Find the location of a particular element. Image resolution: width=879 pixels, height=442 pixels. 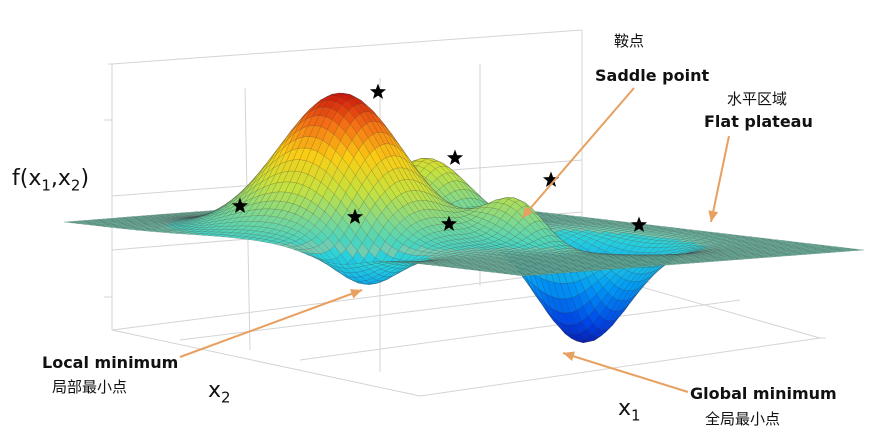

z-axis-label: f(x1,x2) is located at coordinates (51, 180).